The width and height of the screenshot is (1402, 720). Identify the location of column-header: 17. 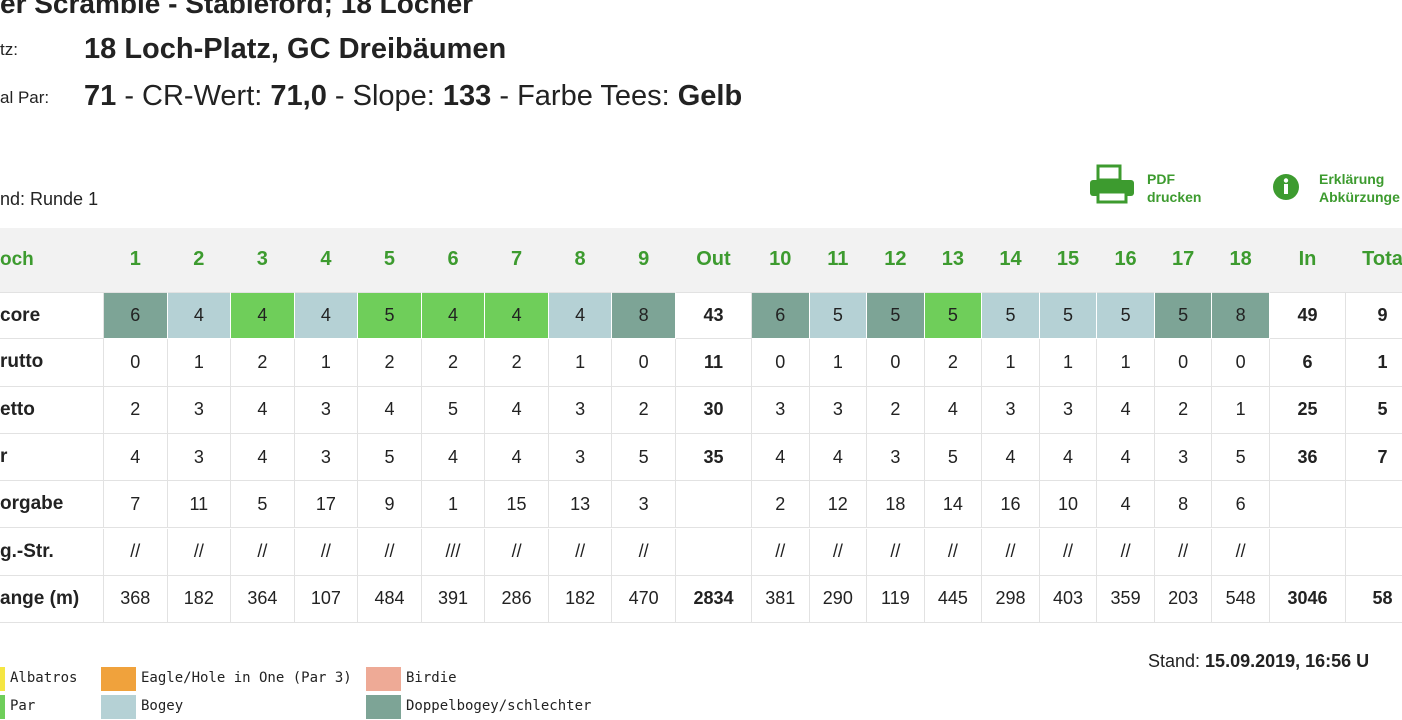
(1183, 260).